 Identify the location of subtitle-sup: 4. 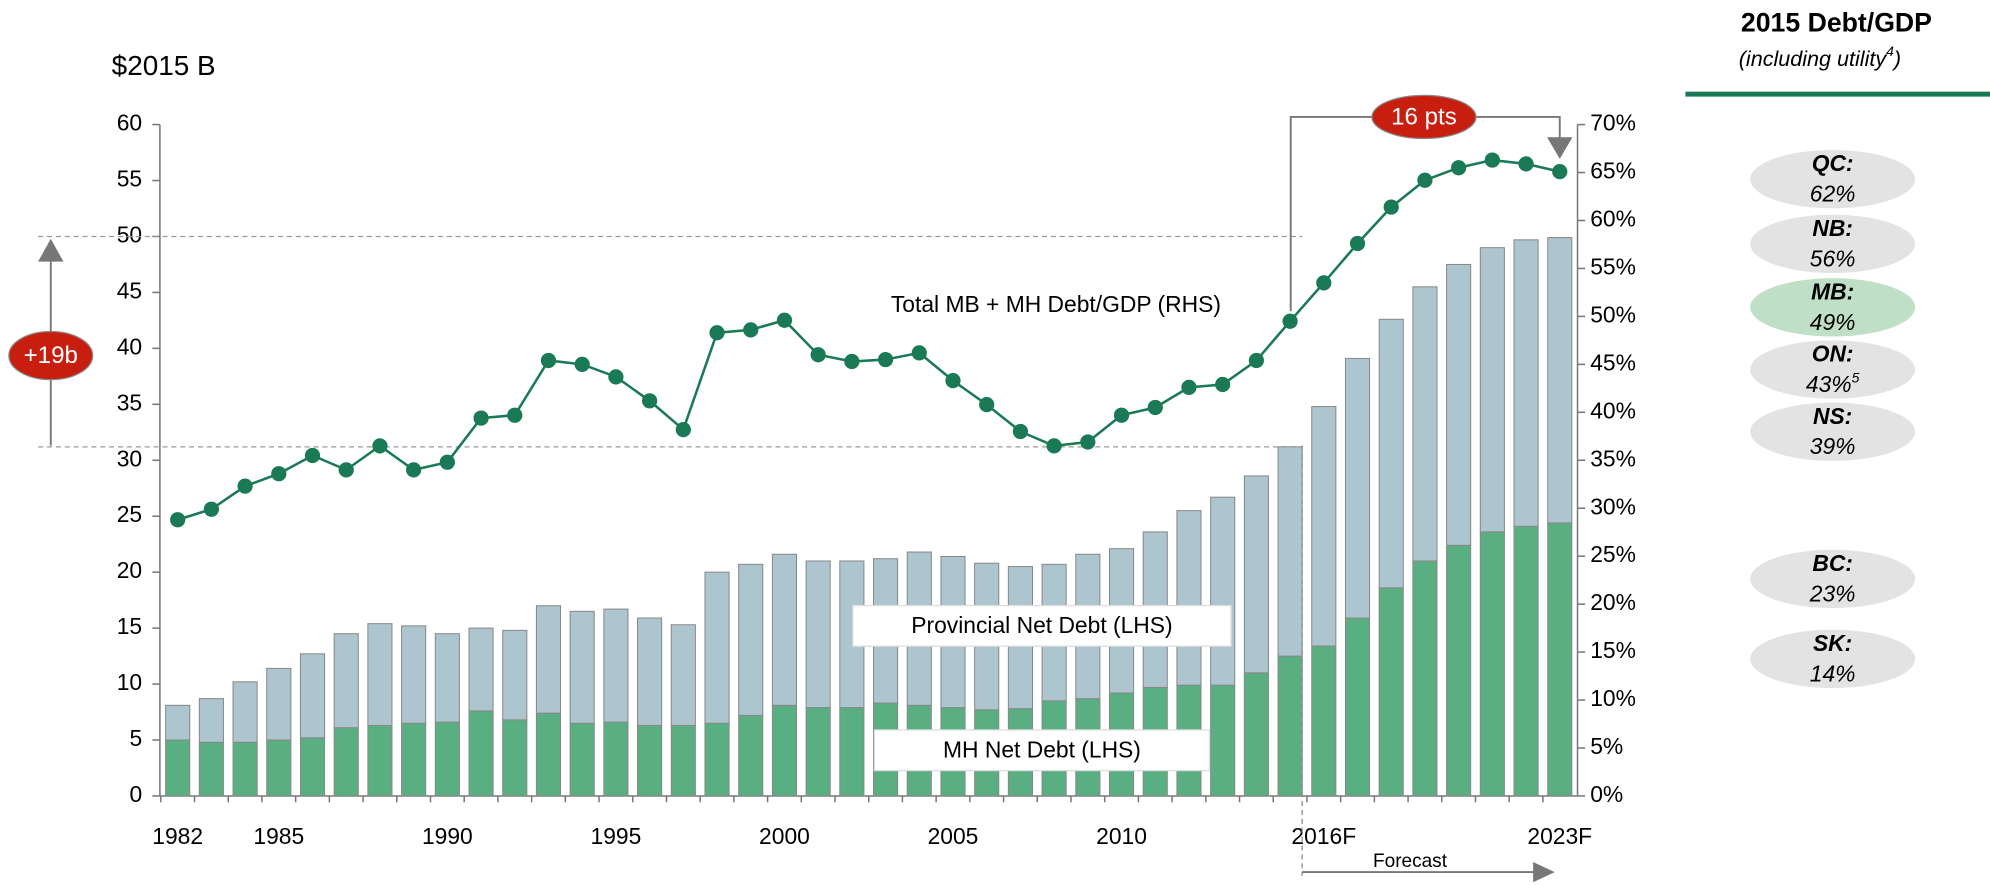
(1890, 51).